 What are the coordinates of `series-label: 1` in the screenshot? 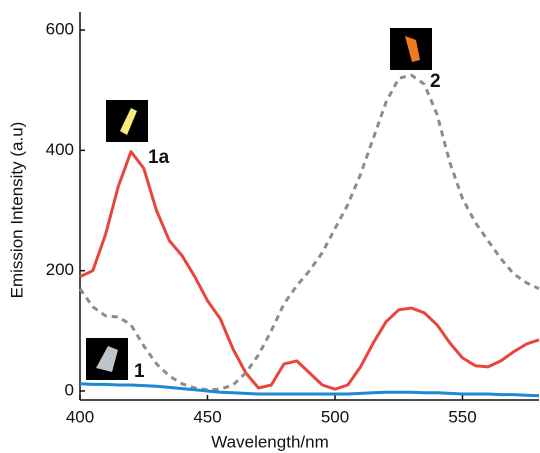 It's located at (139, 371).